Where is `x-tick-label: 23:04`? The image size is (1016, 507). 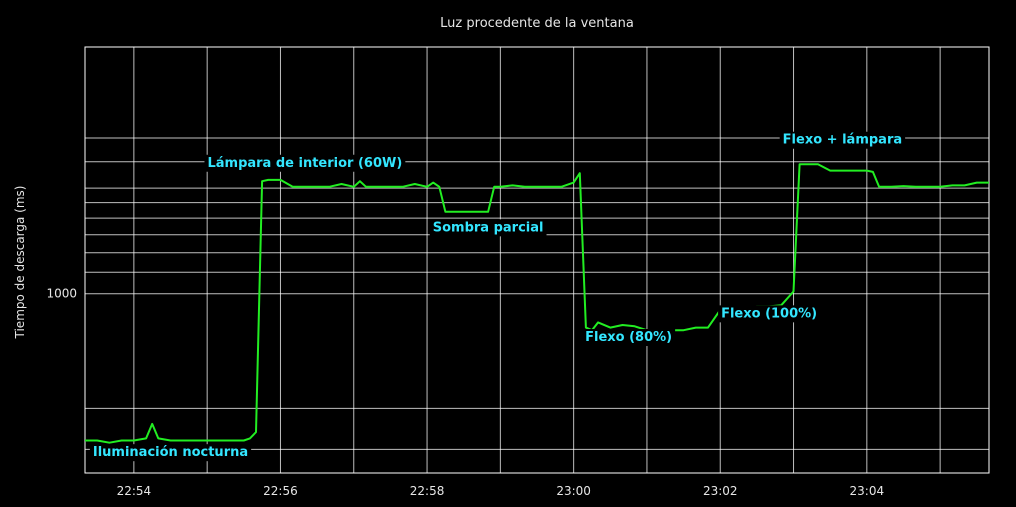
x-tick-label: 23:04 is located at coordinates (867, 491).